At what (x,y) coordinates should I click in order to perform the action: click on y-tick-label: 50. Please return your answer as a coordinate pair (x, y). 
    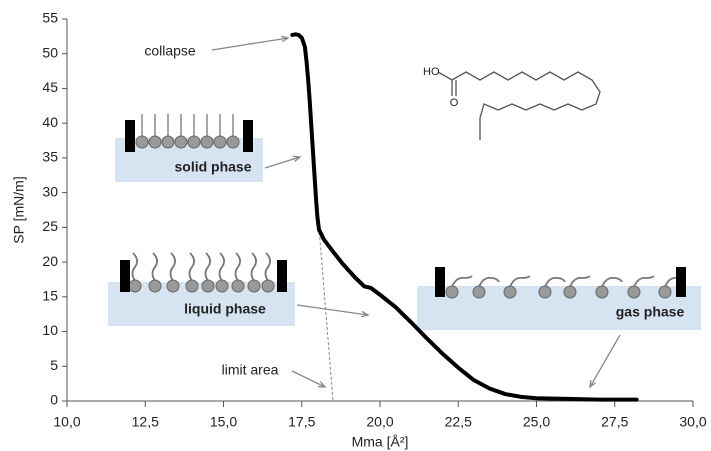
    Looking at the image, I should click on (50, 52).